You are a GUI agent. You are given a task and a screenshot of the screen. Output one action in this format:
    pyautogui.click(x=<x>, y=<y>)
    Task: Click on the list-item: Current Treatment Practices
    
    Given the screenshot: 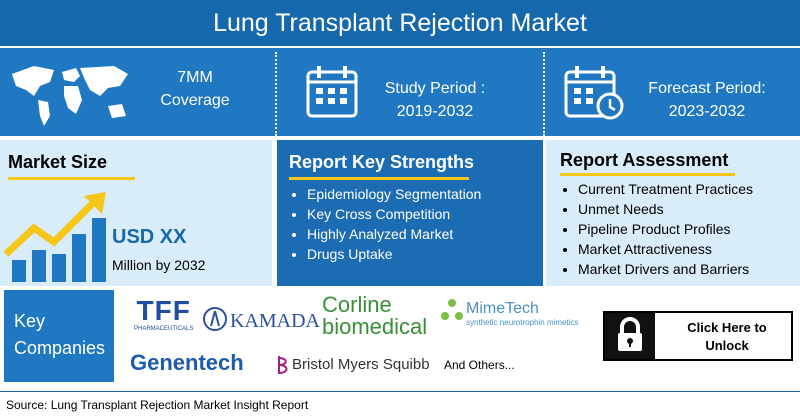 What is the action you would take?
    pyautogui.click(x=665, y=189)
    